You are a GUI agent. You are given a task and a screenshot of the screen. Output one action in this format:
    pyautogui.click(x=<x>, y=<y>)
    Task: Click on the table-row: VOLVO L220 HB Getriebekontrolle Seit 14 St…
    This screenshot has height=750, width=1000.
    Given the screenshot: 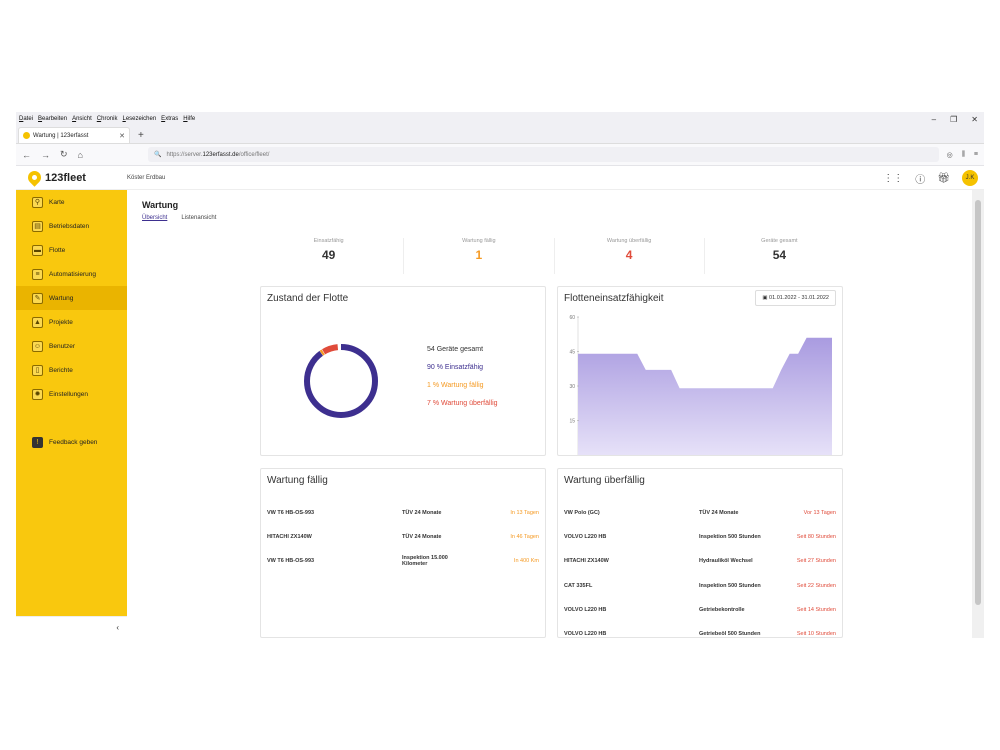 What is the action you would take?
    pyautogui.click(x=700, y=610)
    